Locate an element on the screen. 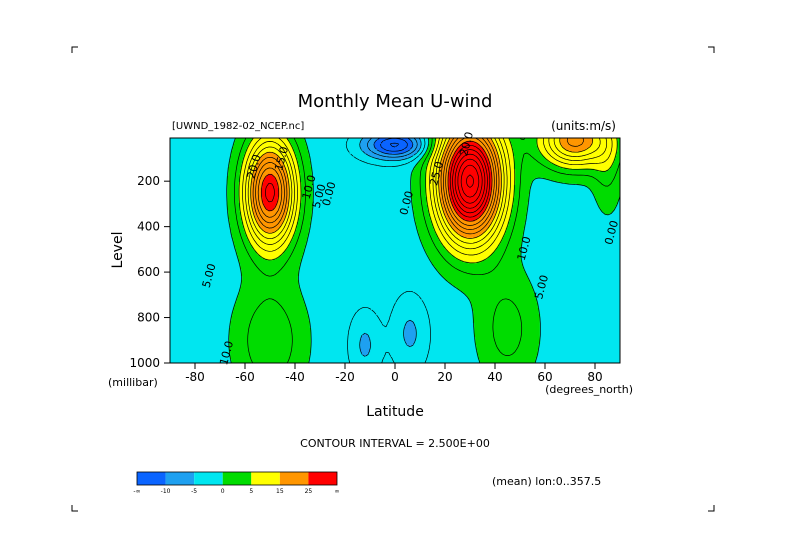  y-tick-label: 600 is located at coordinates (148, 272).